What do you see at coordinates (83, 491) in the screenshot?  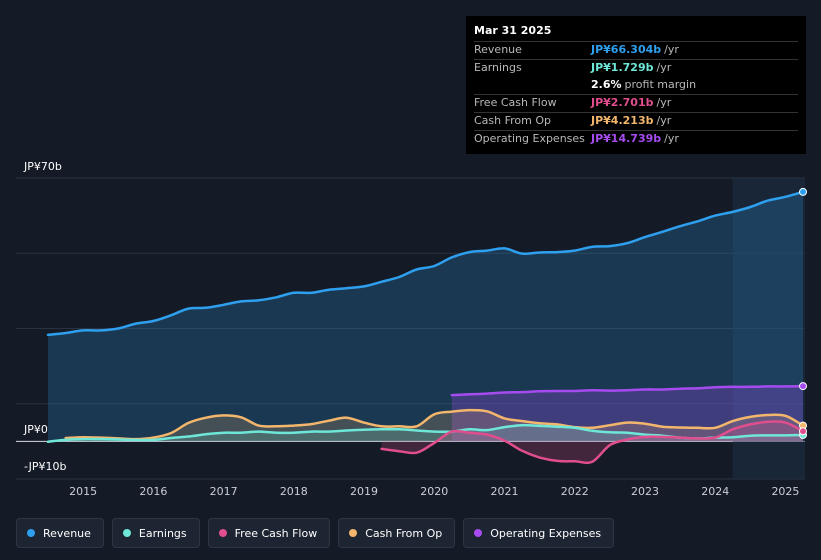 I see `x-tick-label: 2015` at bounding box center [83, 491].